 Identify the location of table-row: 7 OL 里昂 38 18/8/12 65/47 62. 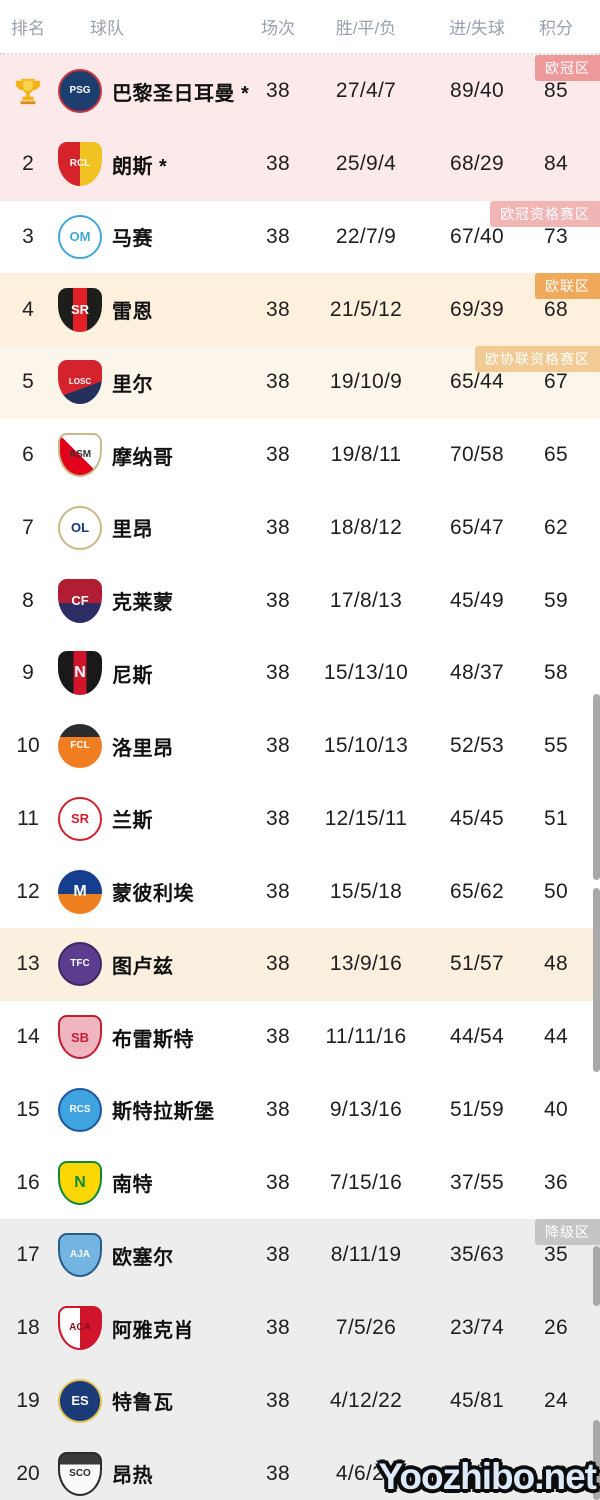
(300, 528).